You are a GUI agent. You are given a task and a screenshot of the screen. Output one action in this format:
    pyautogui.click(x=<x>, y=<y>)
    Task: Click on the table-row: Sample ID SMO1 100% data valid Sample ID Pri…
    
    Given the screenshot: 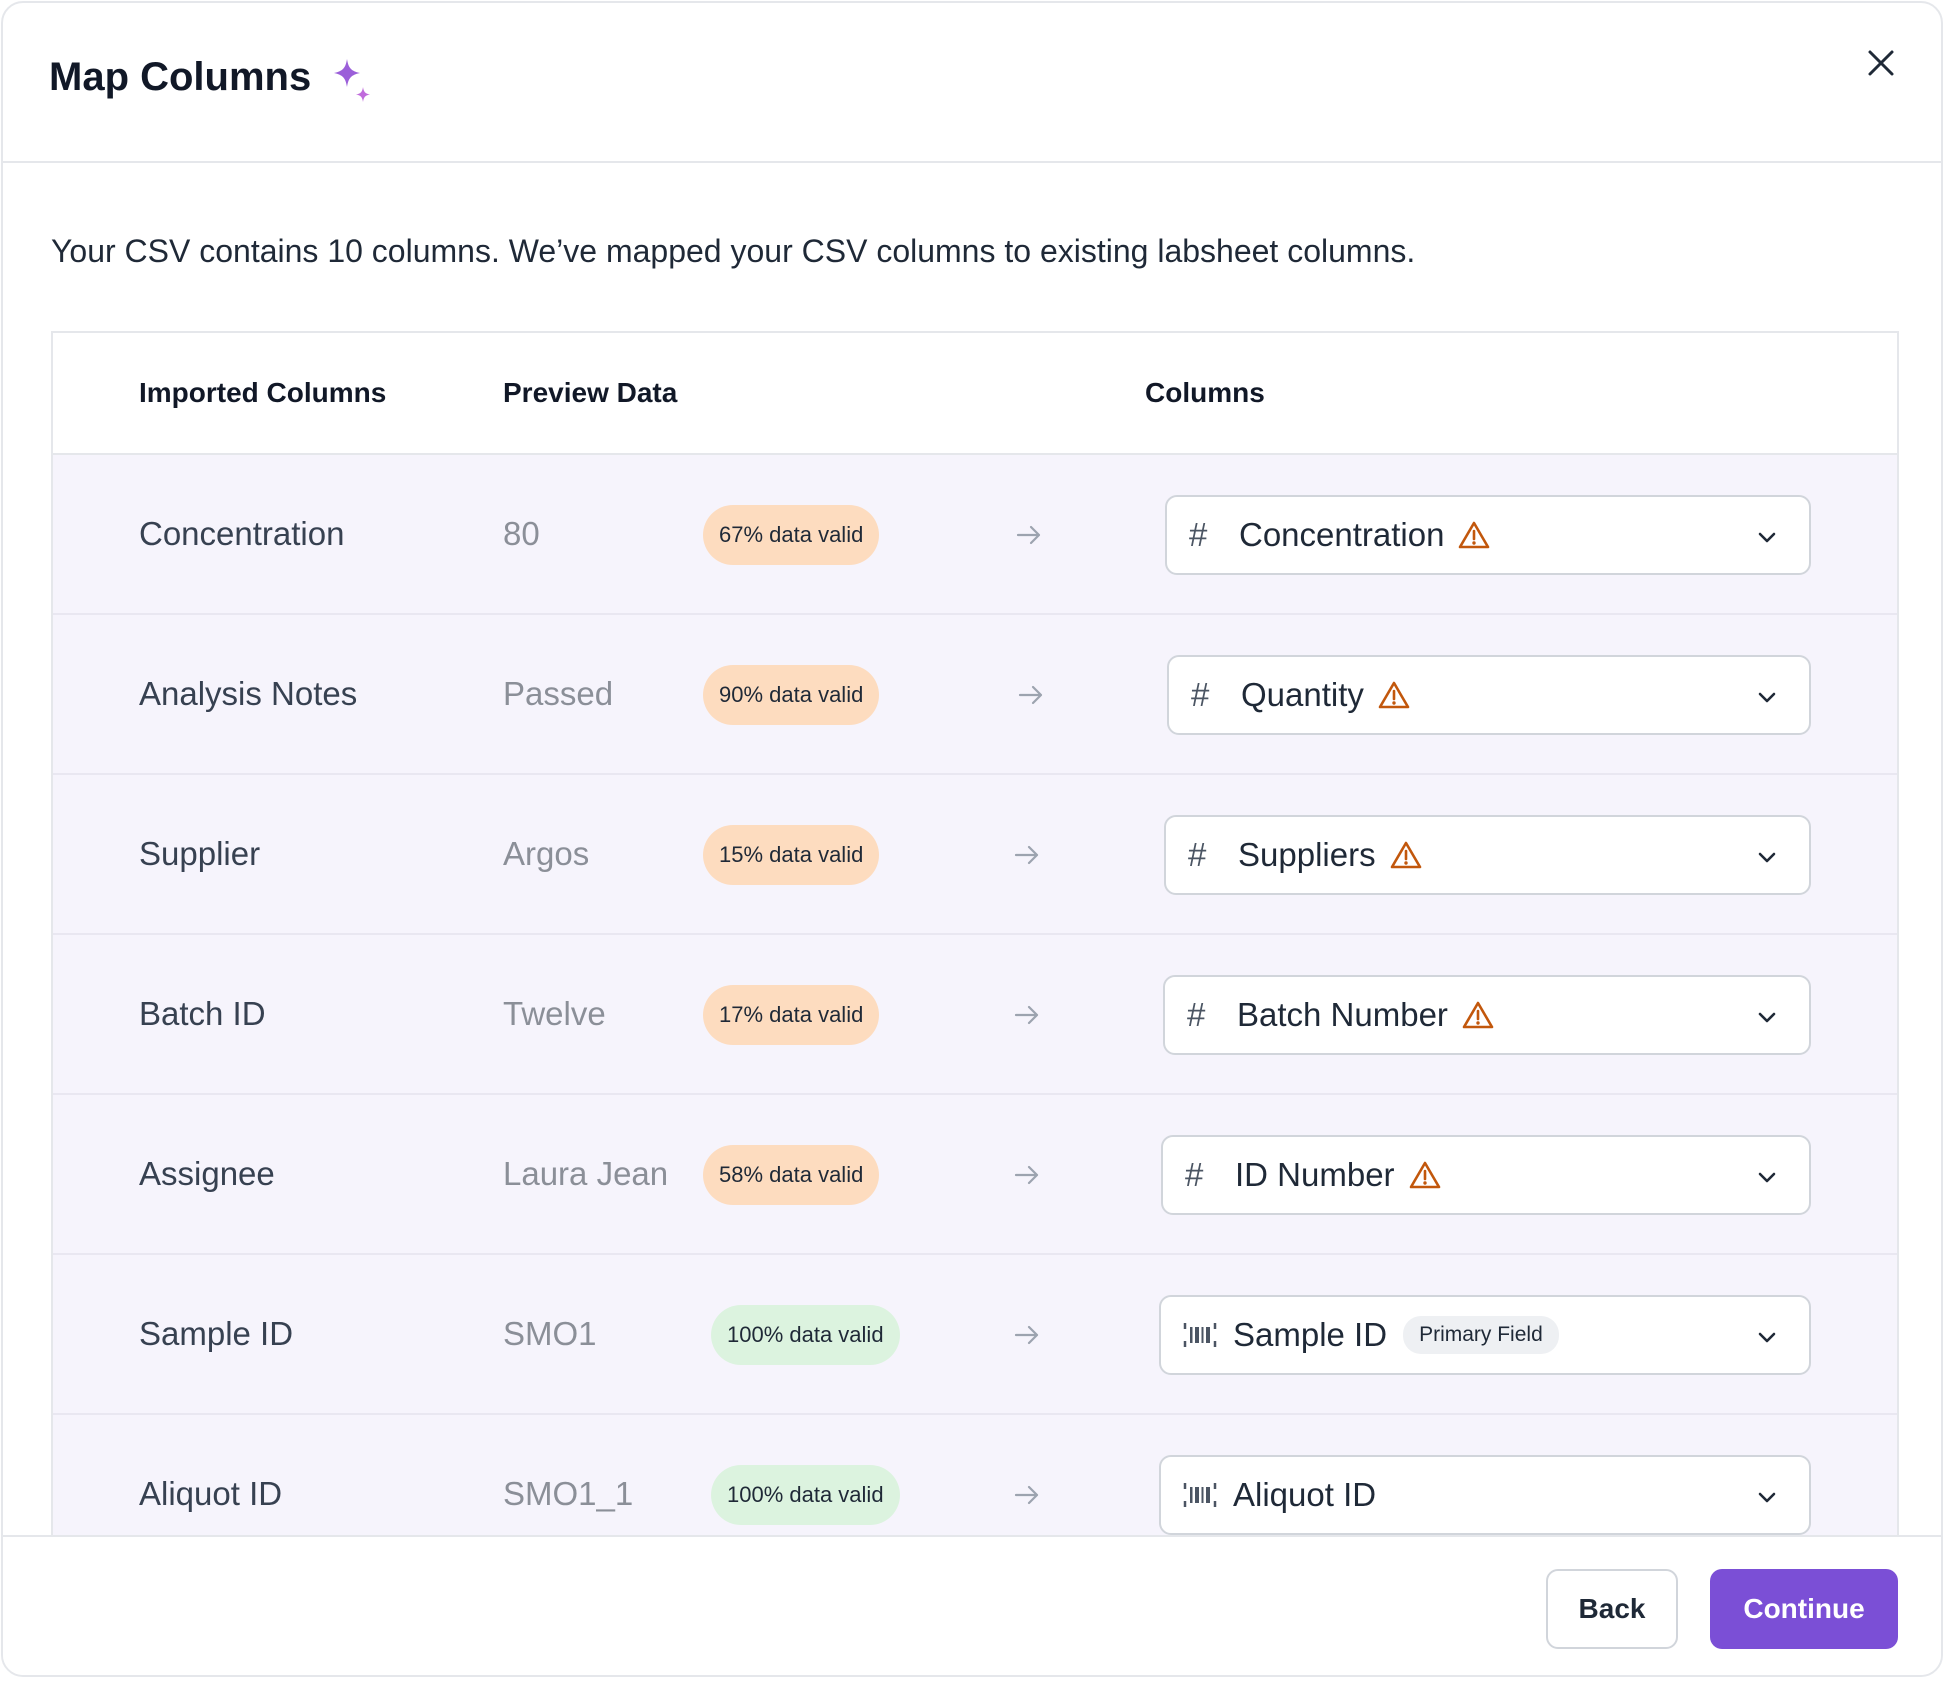 What is the action you would take?
    pyautogui.click(x=975, y=1335)
    